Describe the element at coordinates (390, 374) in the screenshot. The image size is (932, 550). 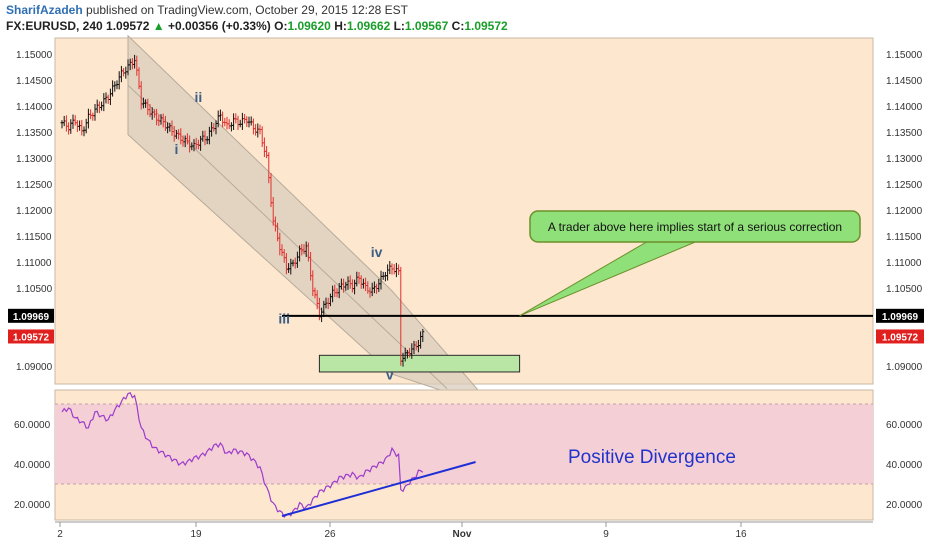
I see `wave-label-v: v` at that location.